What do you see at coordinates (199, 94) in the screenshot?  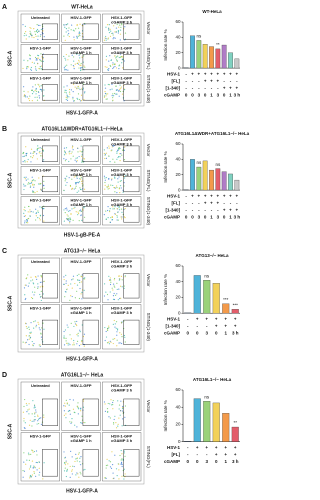 I see `condition-mark: 3` at bounding box center [199, 94].